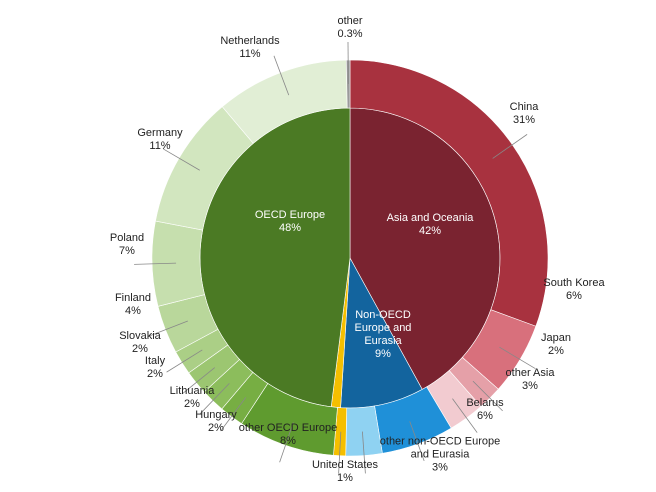 This screenshot has width=656, height=492. What do you see at coordinates (127, 251) in the screenshot?
I see `label-value: 7%` at bounding box center [127, 251].